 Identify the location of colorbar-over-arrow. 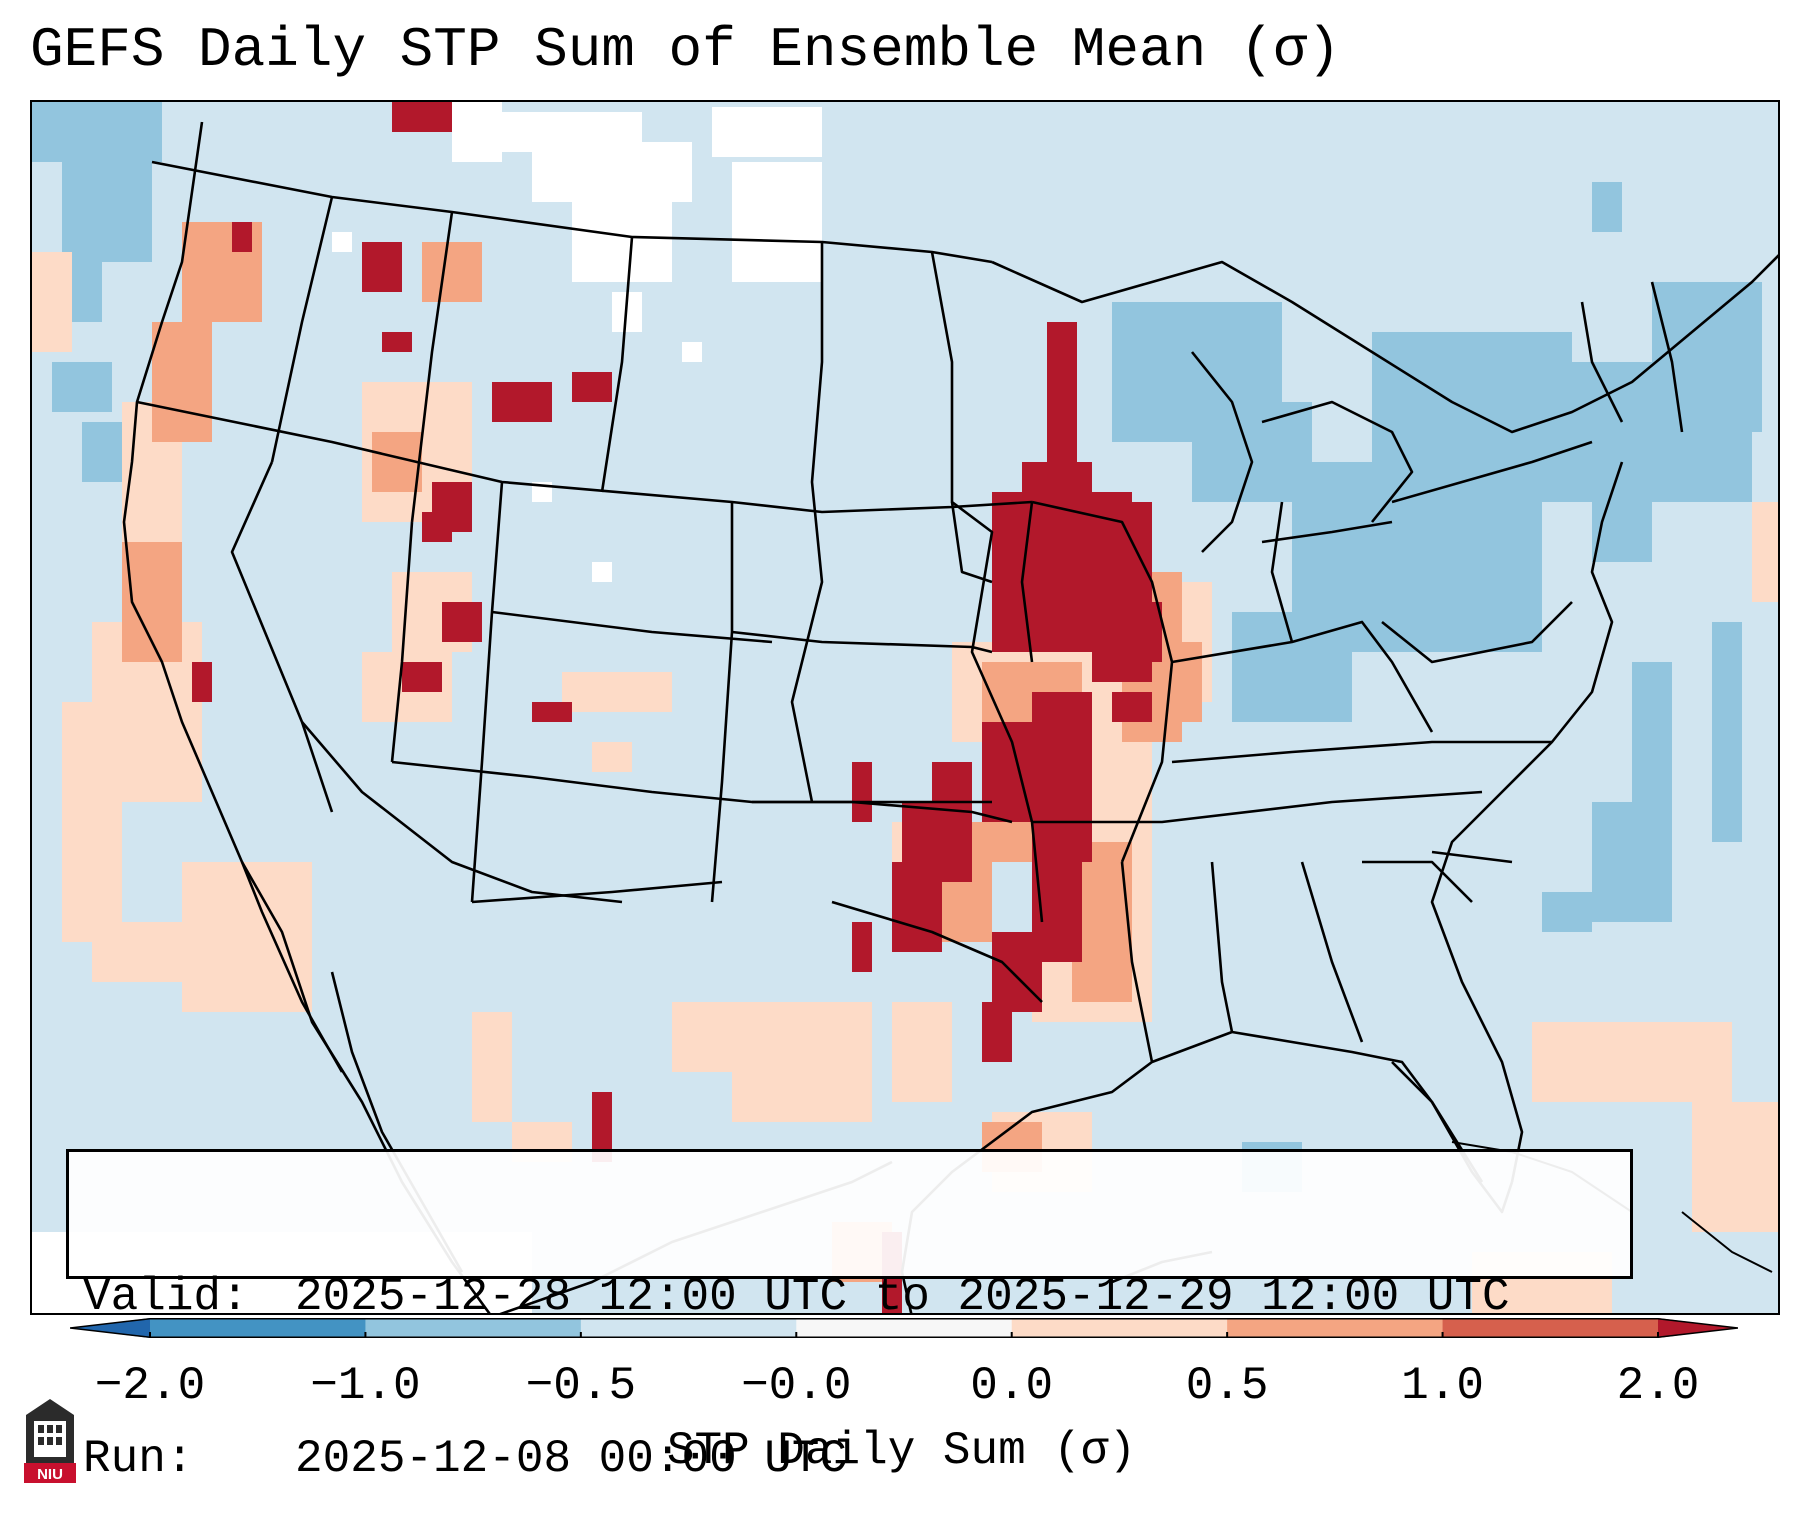
(1698, 1328).